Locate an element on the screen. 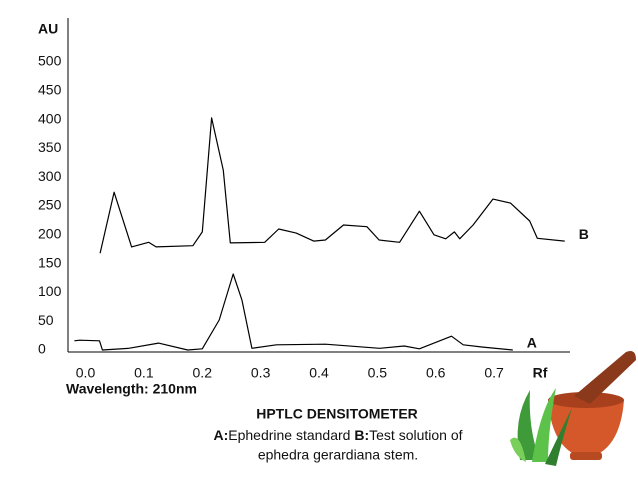 The image size is (638, 478). y-tick-label: 100 is located at coordinates (50, 291).